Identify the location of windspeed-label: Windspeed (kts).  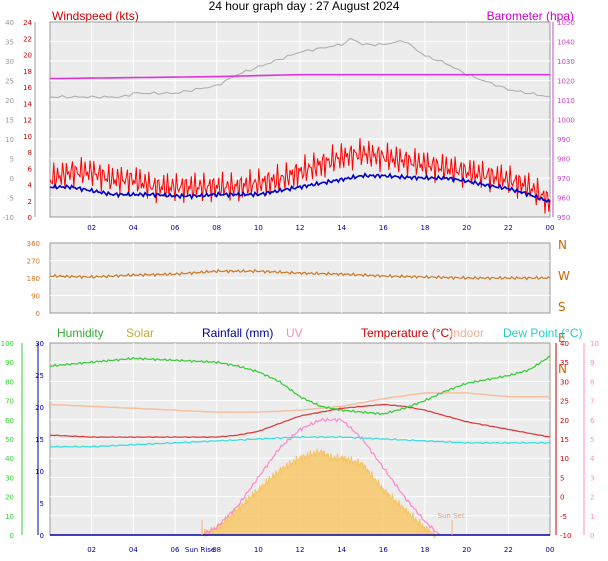
(95, 16).